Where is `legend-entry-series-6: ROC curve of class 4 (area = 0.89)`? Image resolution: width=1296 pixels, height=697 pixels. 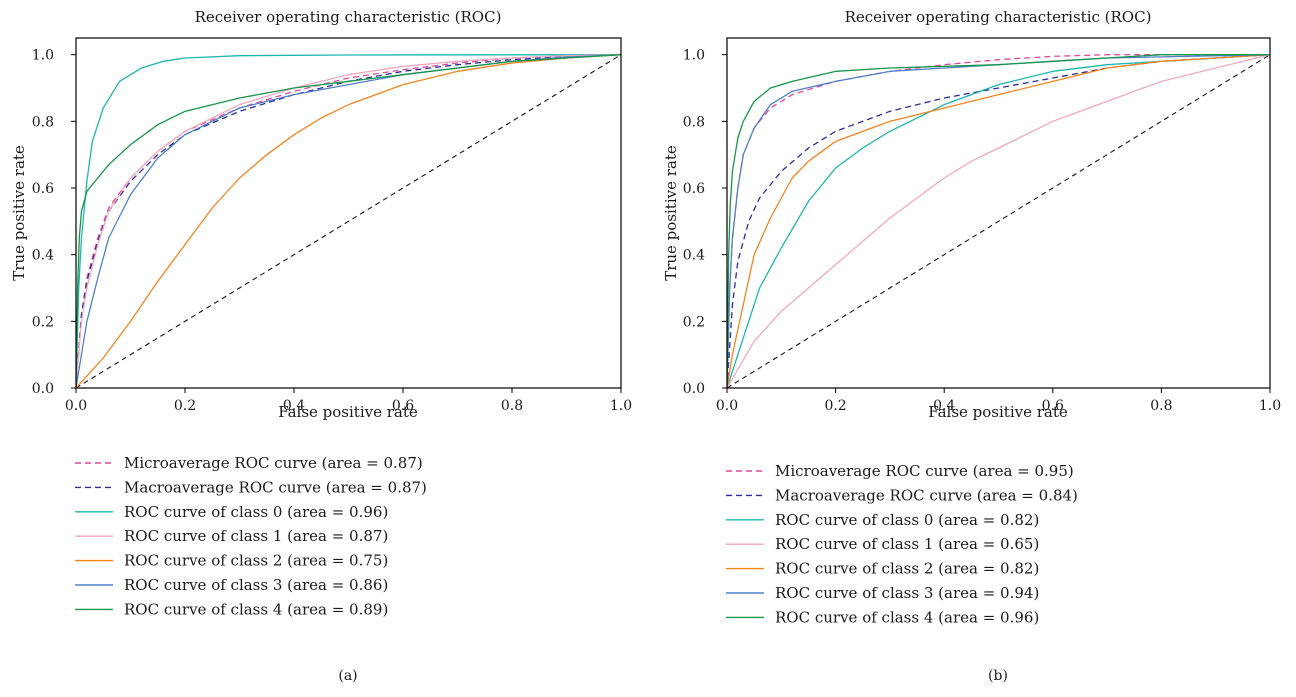
legend-entry-series-6: ROC curve of class 4 (area = 0.89) is located at coordinates (256, 609).